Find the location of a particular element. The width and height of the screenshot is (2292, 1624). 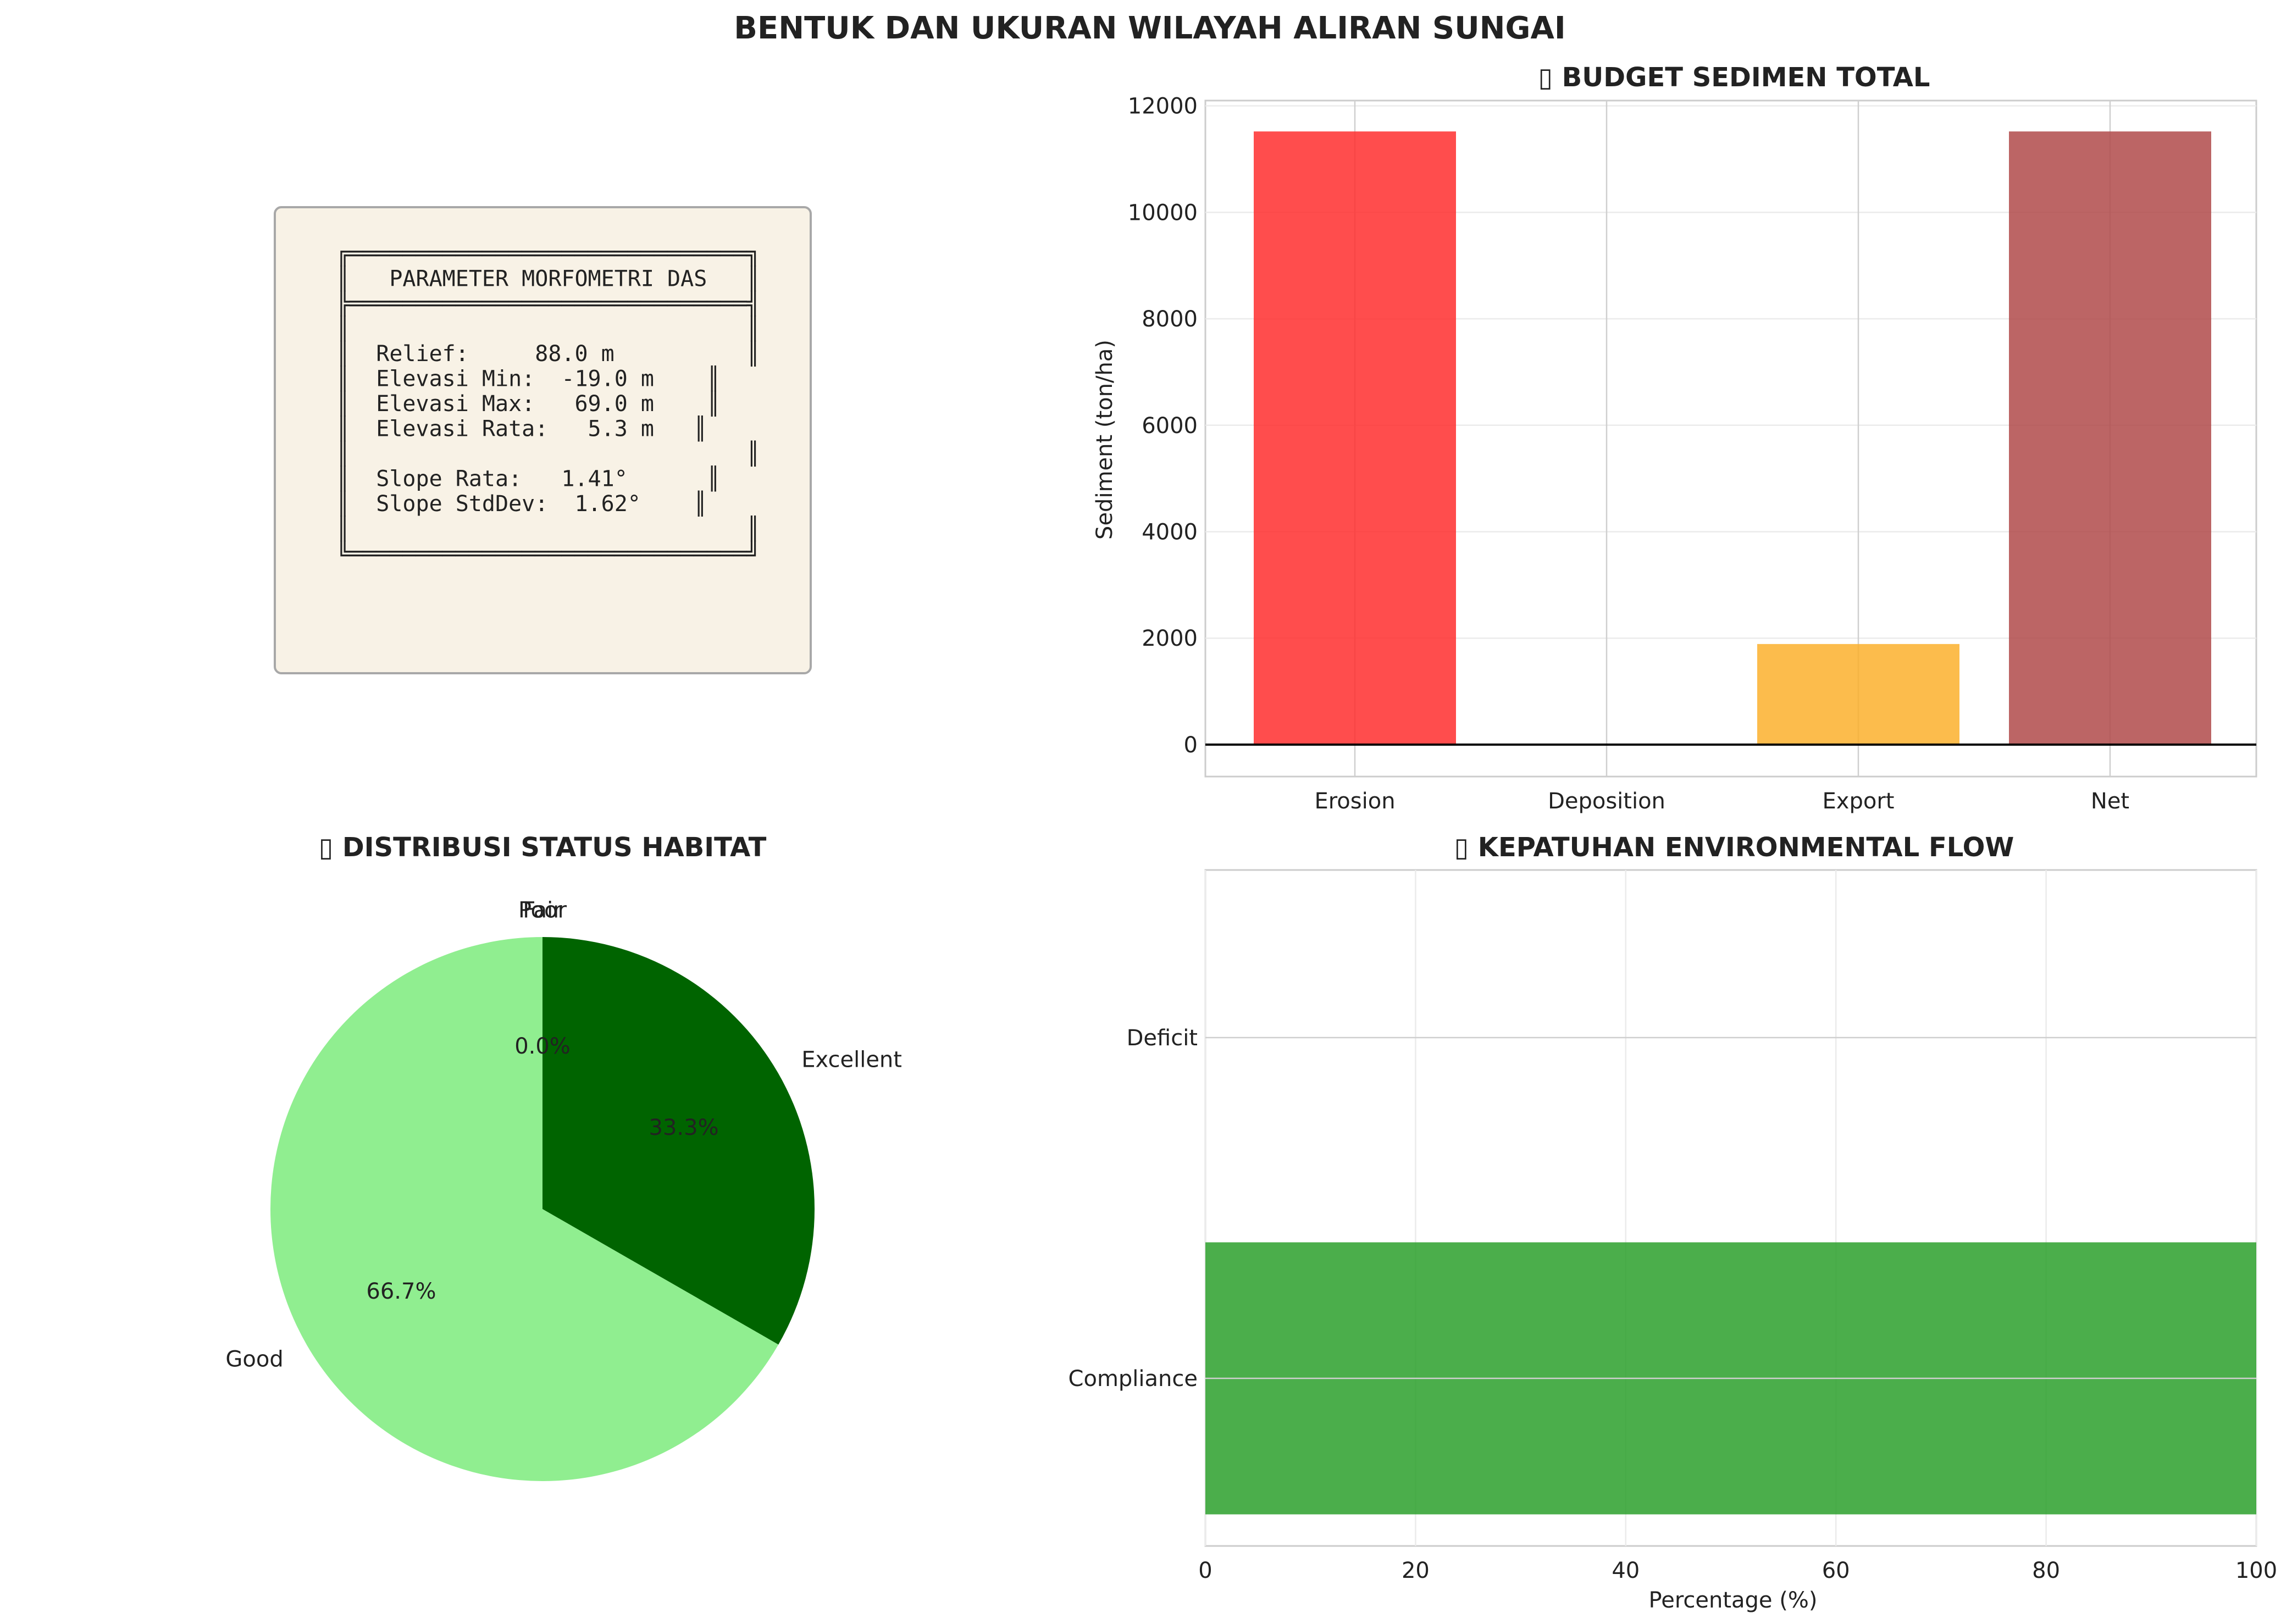

eflow-x-tick-label: 100 is located at coordinates (2256, 1570).